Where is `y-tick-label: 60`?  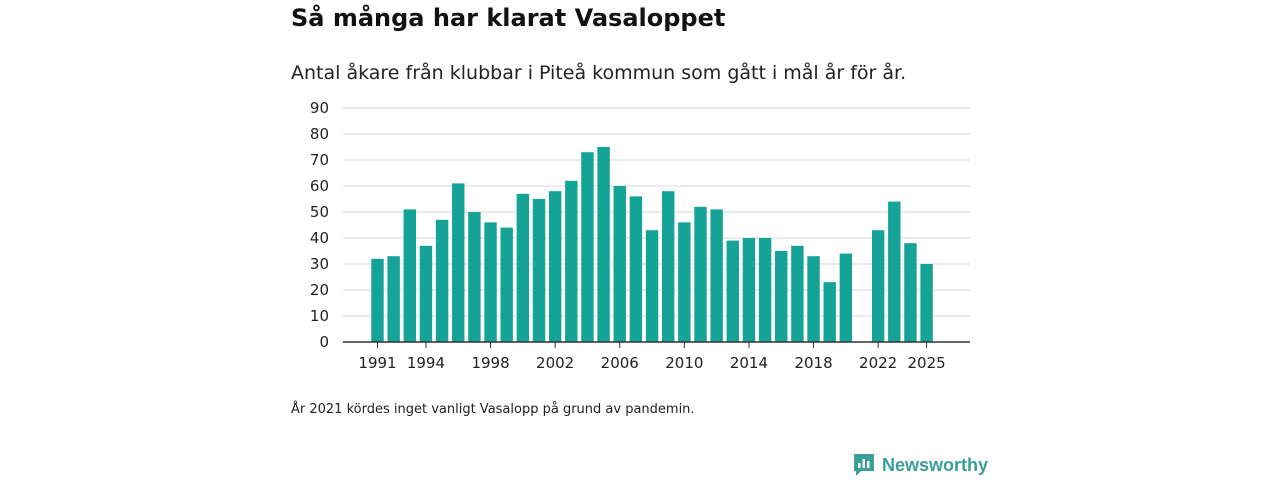 y-tick-label: 60 is located at coordinates (319, 186).